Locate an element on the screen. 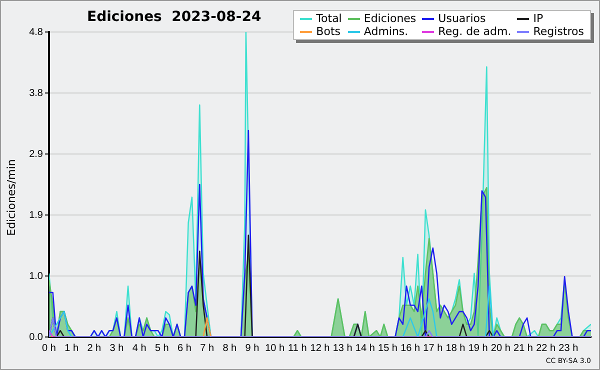  x-tick-label: 0 h is located at coordinates (49, 348).